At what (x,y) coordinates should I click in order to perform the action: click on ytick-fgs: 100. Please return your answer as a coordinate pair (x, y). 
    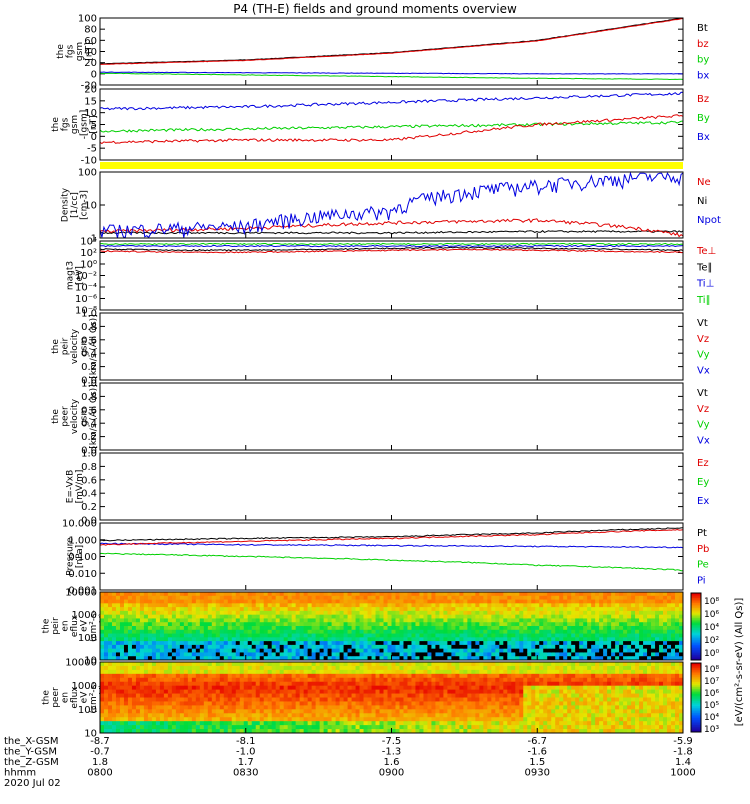
    Looking at the image, I should click on (87, 19).